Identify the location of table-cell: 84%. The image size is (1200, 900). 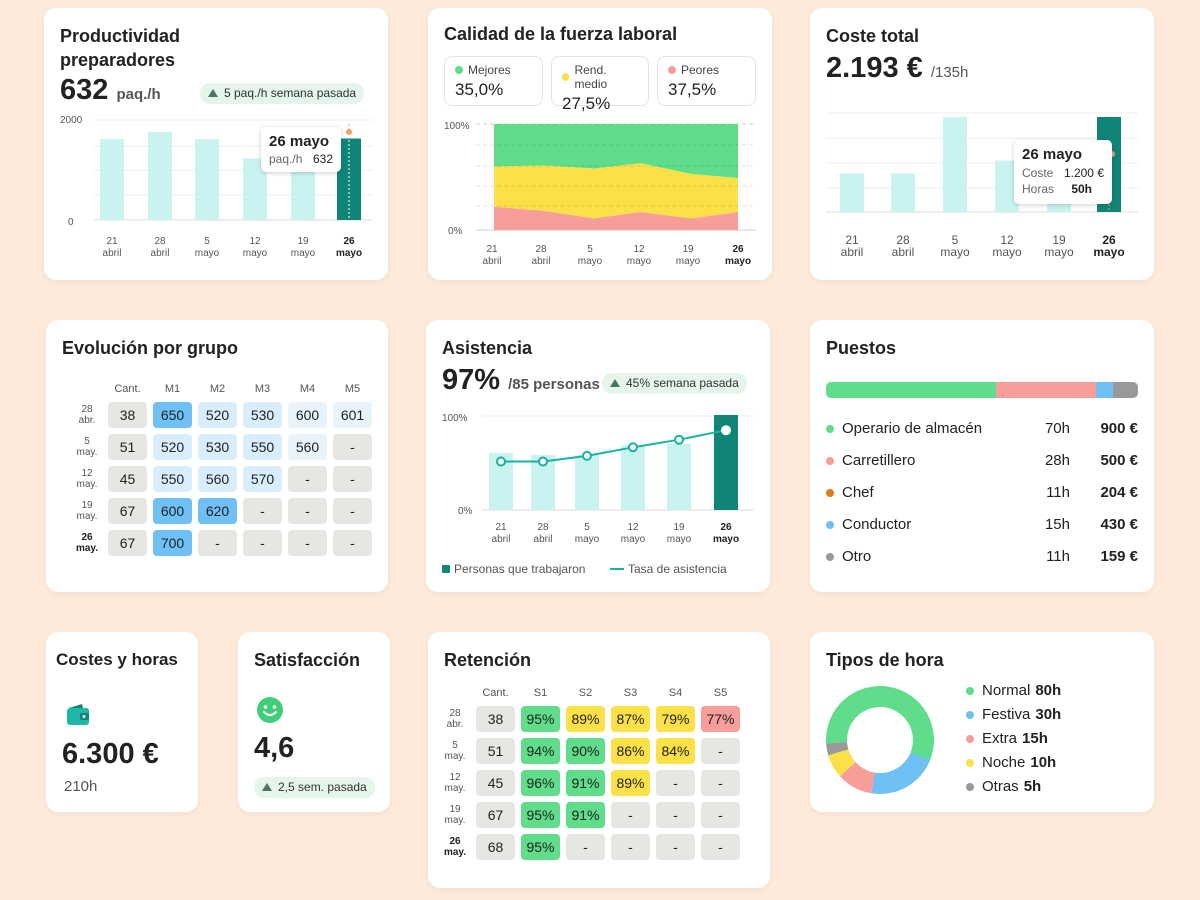
(675, 751).